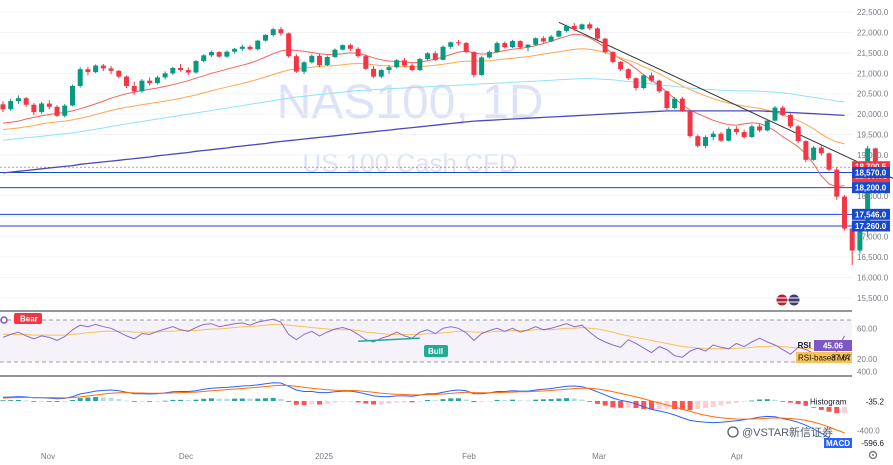 Image resolution: width=893 pixels, height=465 pixels. I want to click on time-tick-label: Mar, so click(599, 456).